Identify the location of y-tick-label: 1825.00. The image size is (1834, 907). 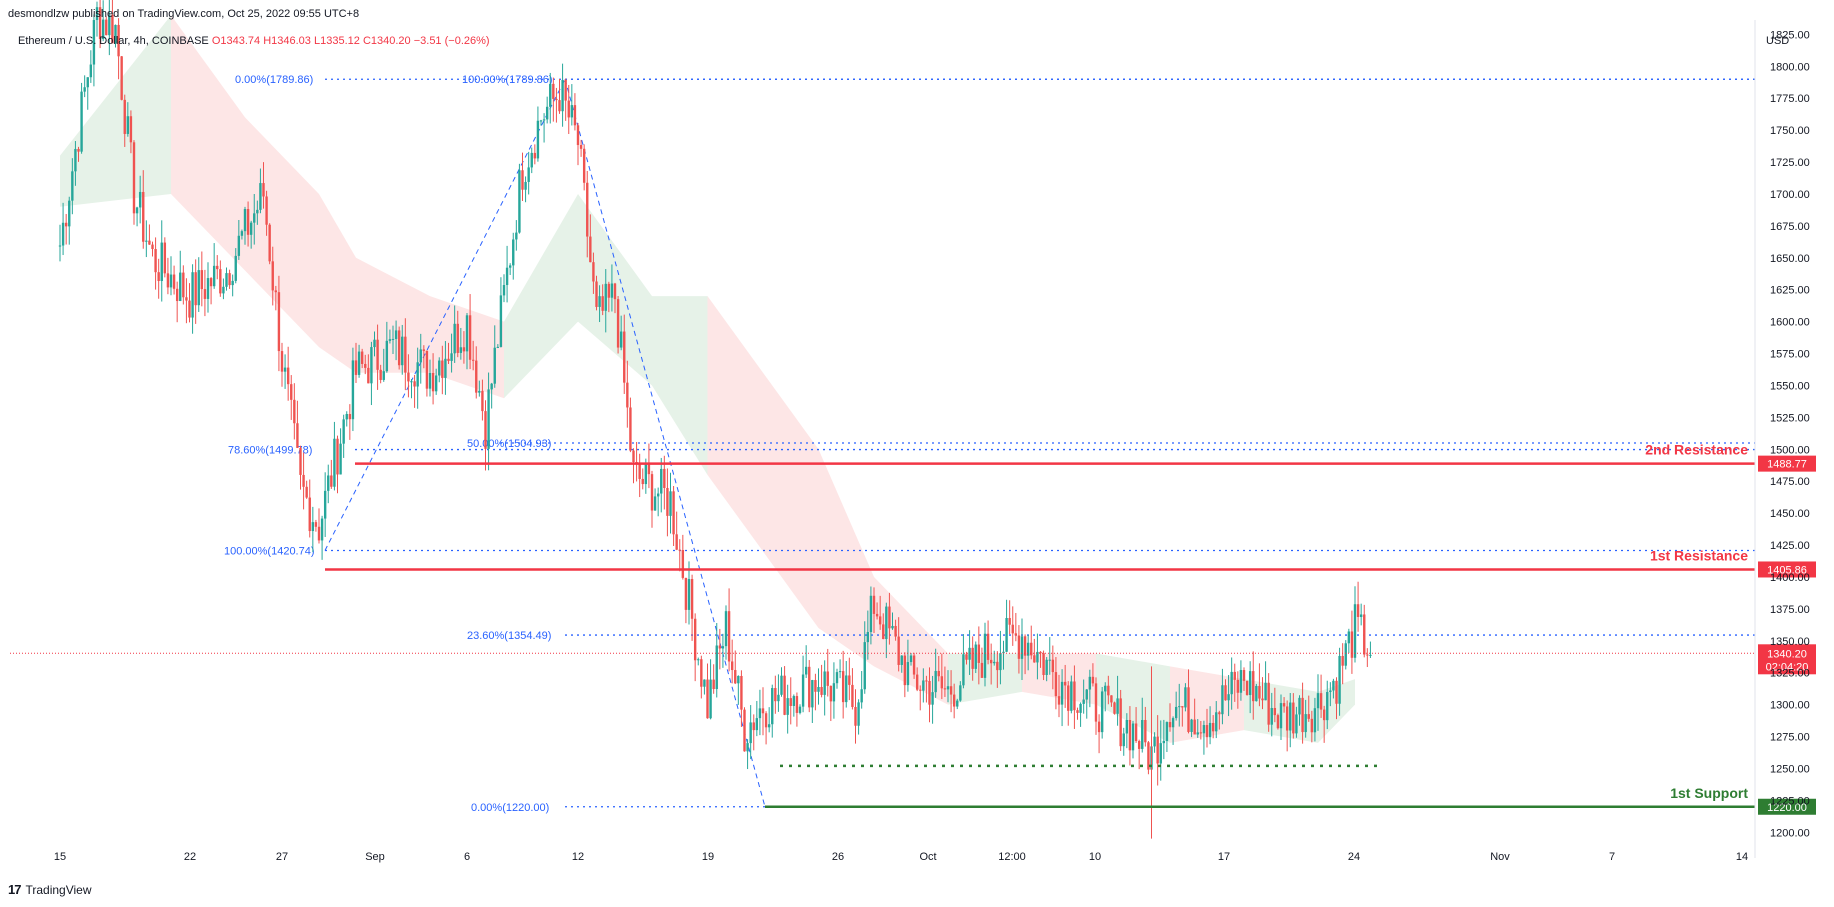
(1790, 35).